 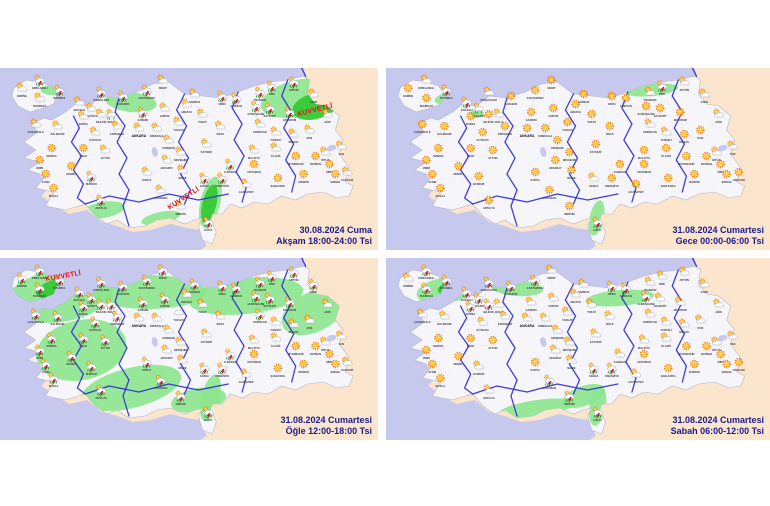 What do you see at coordinates (684, 331) in the screenshot?
I see `city-label: BİNGÖL` at bounding box center [684, 331].